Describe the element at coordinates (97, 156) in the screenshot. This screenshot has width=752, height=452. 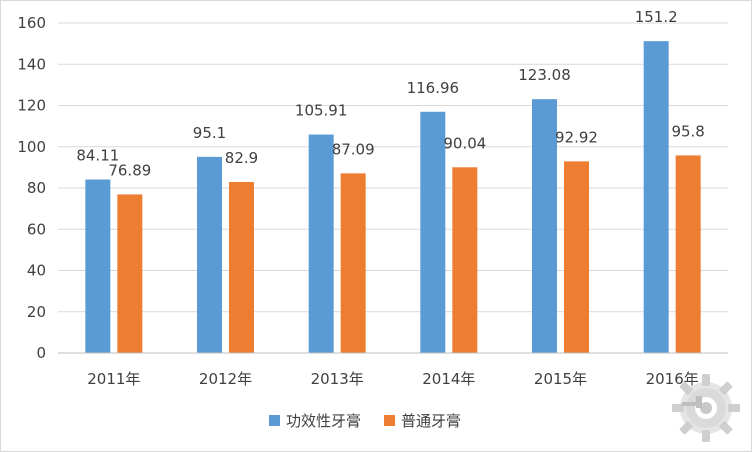
I see `data-label-series-0-0: 84.11` at that location.